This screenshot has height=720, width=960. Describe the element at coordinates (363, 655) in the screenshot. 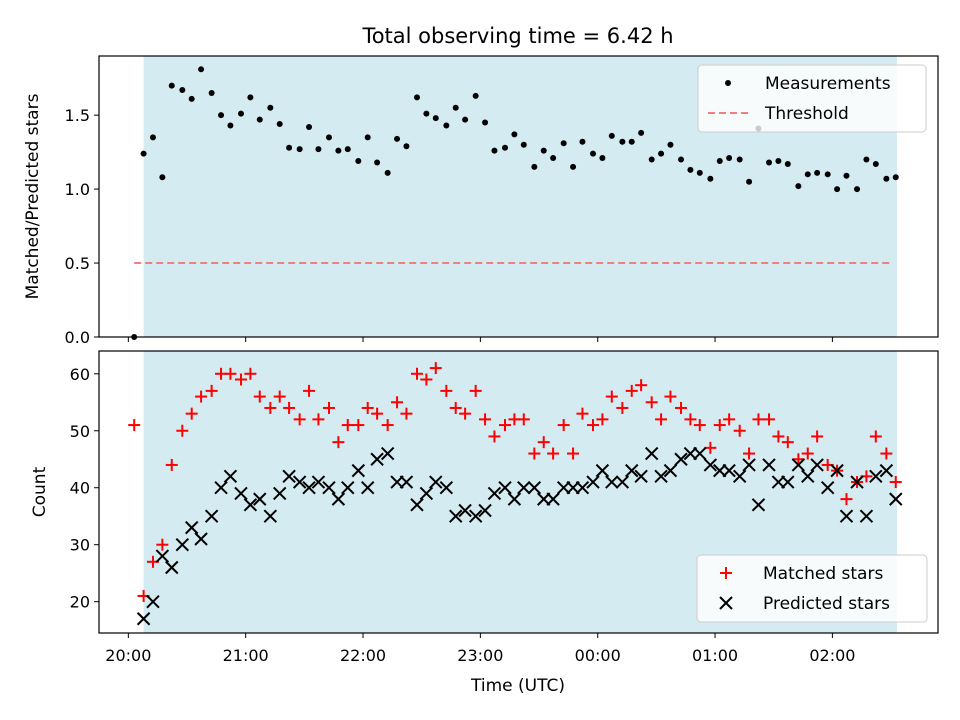

I see `x-tick-label: 22:00` at that location.